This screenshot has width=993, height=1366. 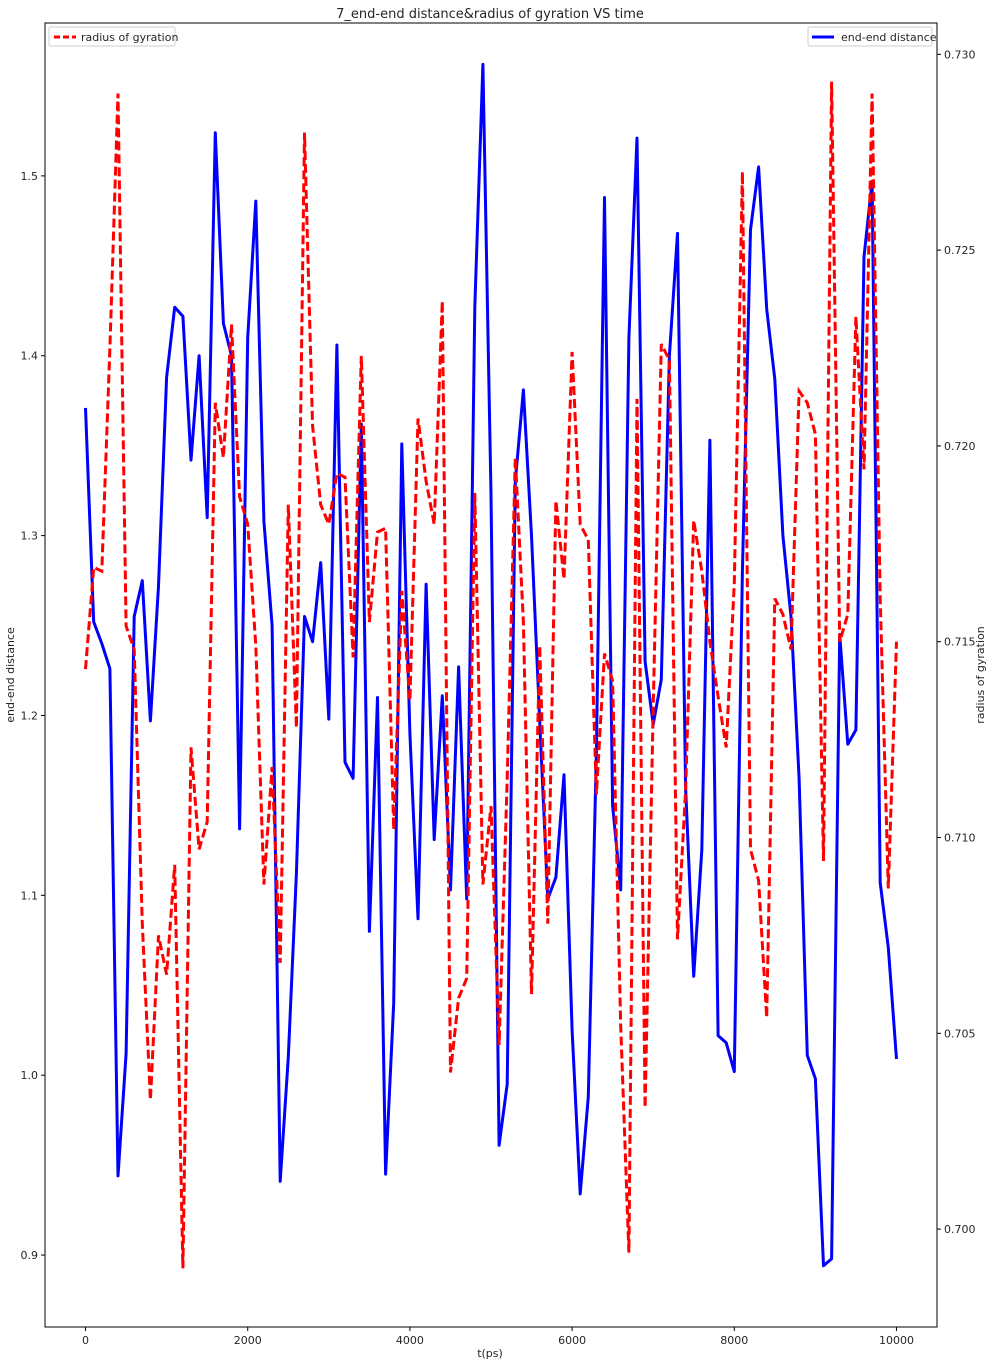 What do you see at coordinates (30, 536) in the screenshot?
I see `y-left-tick-label: 1.3` at bounding box center [30, 536].